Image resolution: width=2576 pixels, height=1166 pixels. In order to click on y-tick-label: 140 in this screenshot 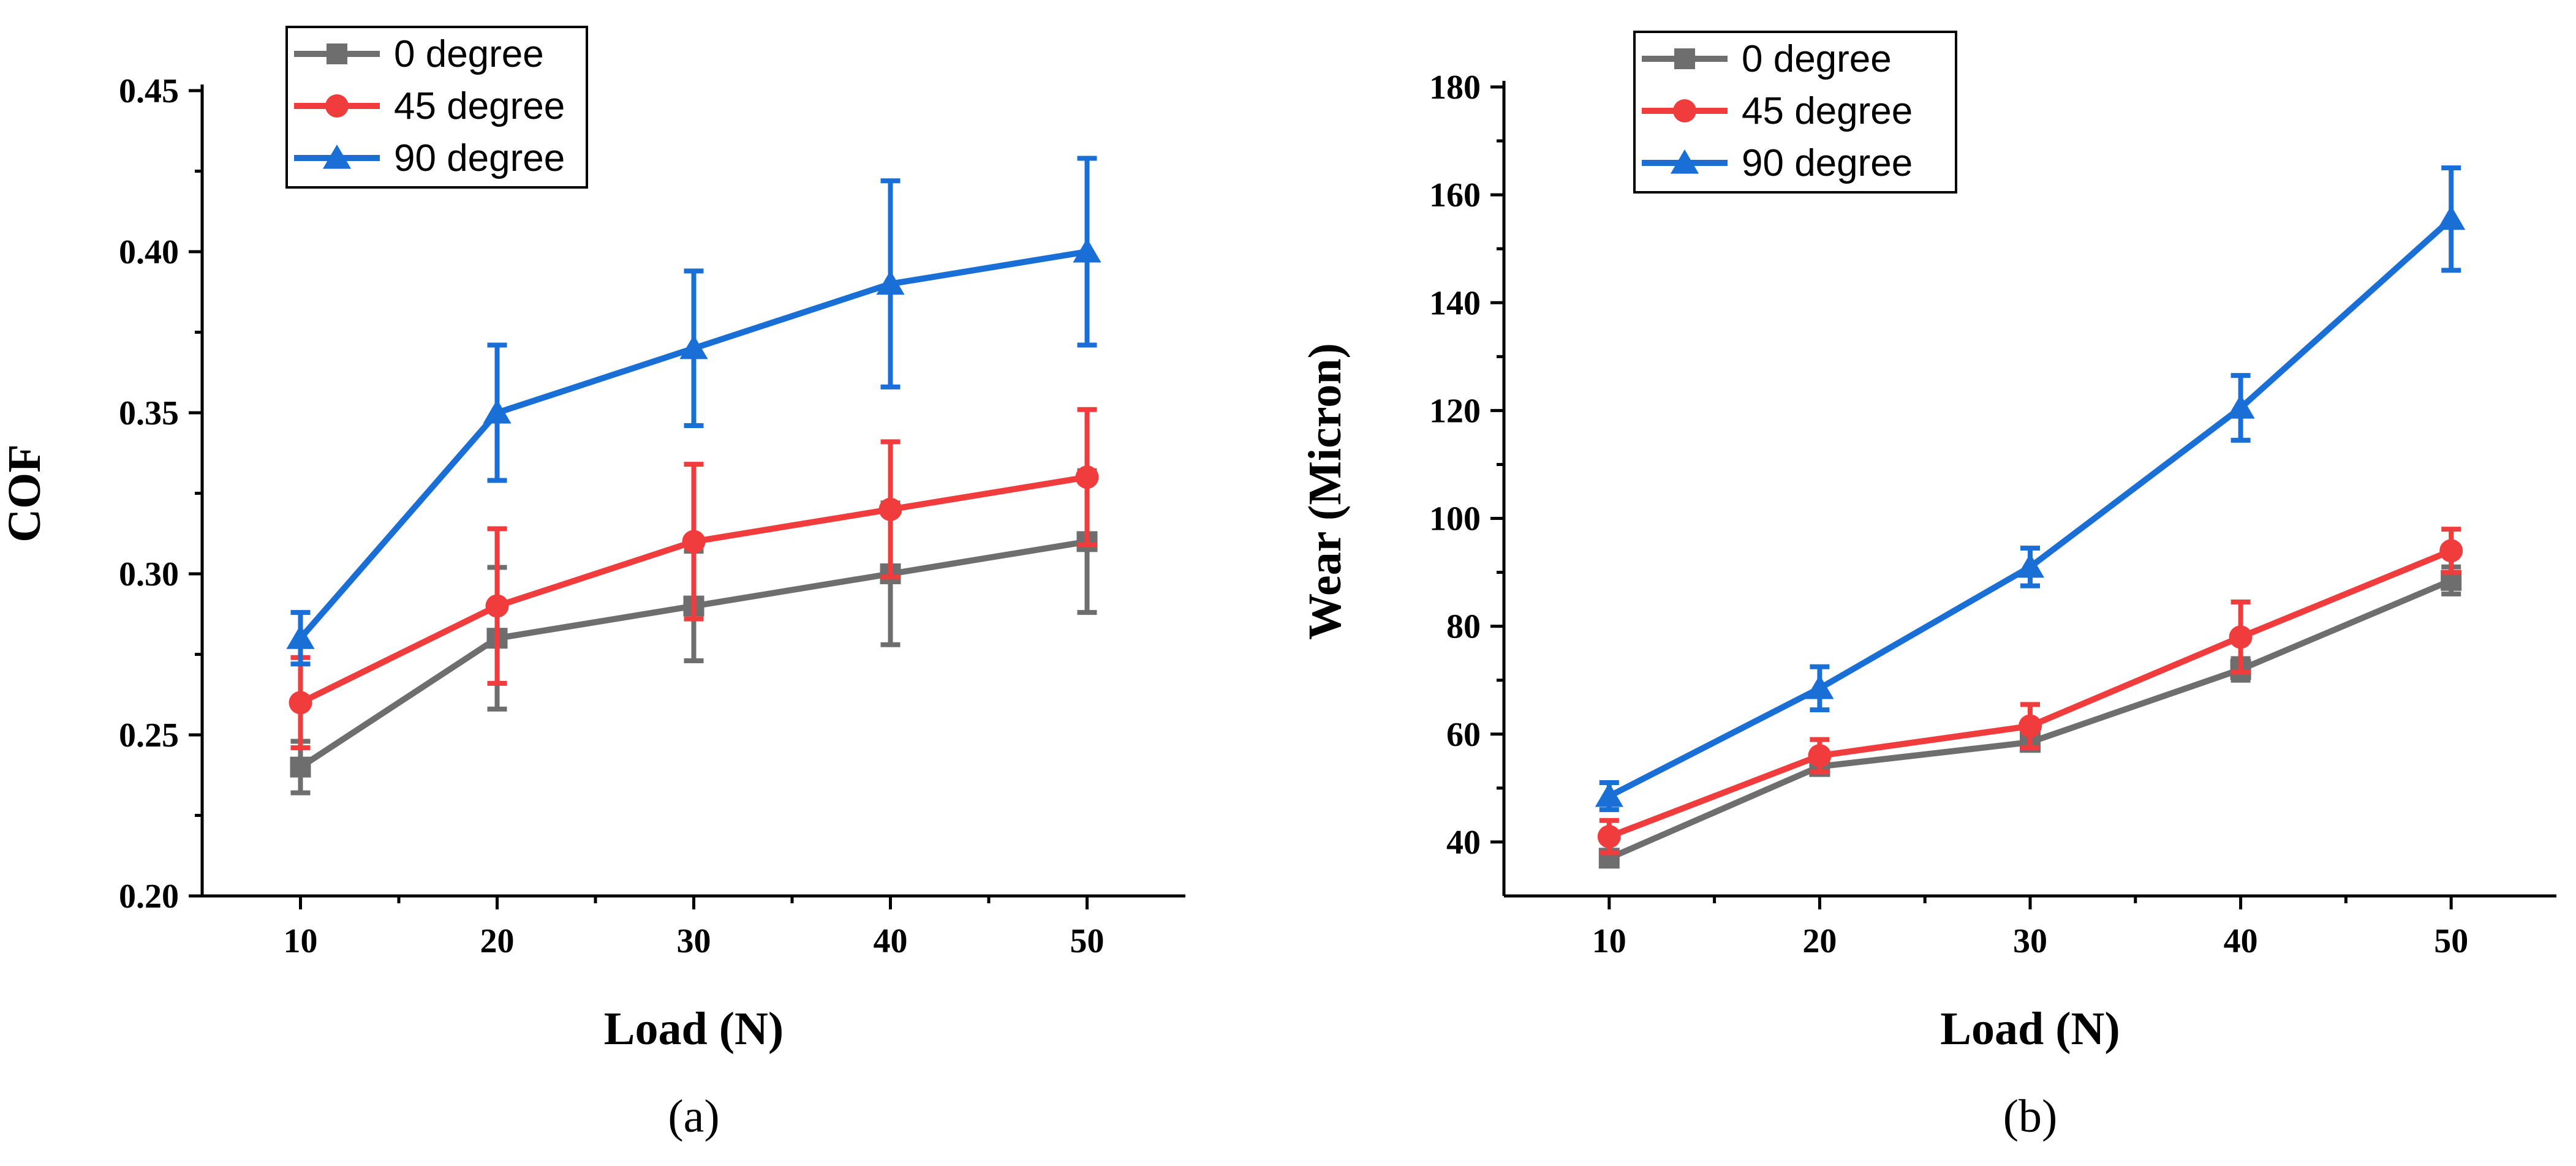, I will do `click(1455, 303)`.